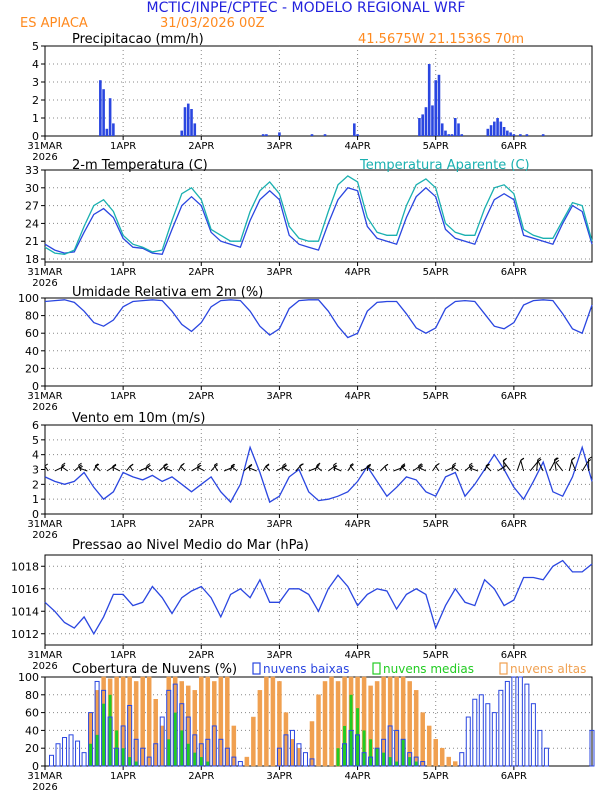 This screenshot has width=612, height=792. What do you see at coordinates (44, 535) in the screenshot?
I see `x-year-label: 2026` at bounding box center [44, 535].